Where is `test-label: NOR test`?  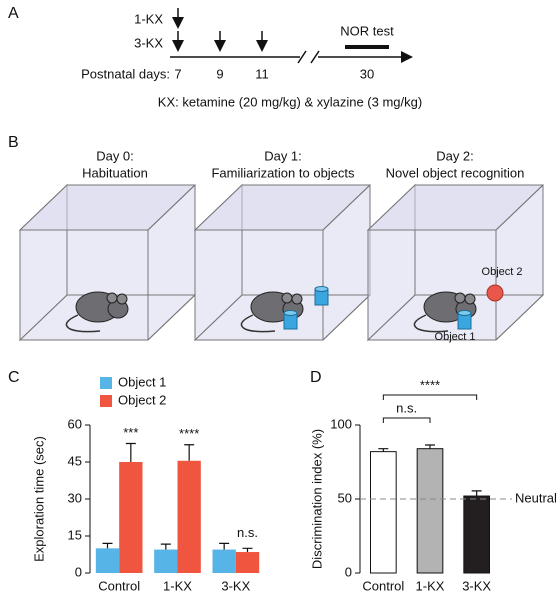 test-label: NOR test is located at coordinates (367, 30).